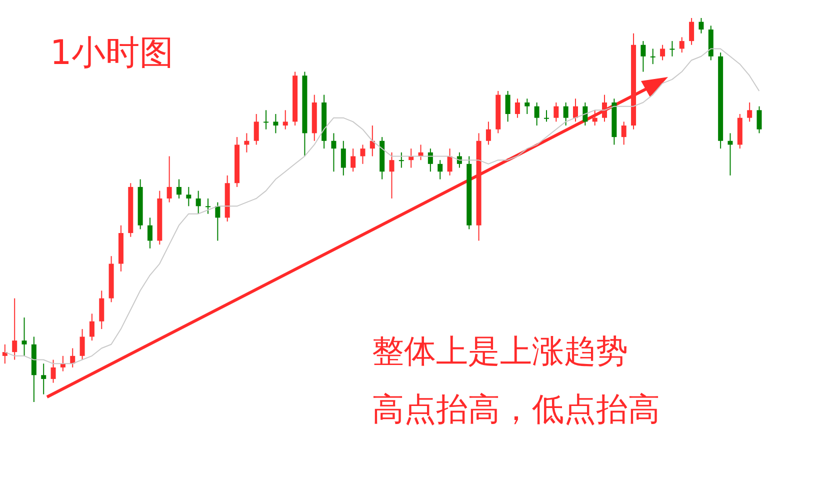 This screenshot has height=498, width=830. What do you see at coordinates (112, 53) in the screenshot?
I see `text: 1小时图` at bounding box center [112, 53].